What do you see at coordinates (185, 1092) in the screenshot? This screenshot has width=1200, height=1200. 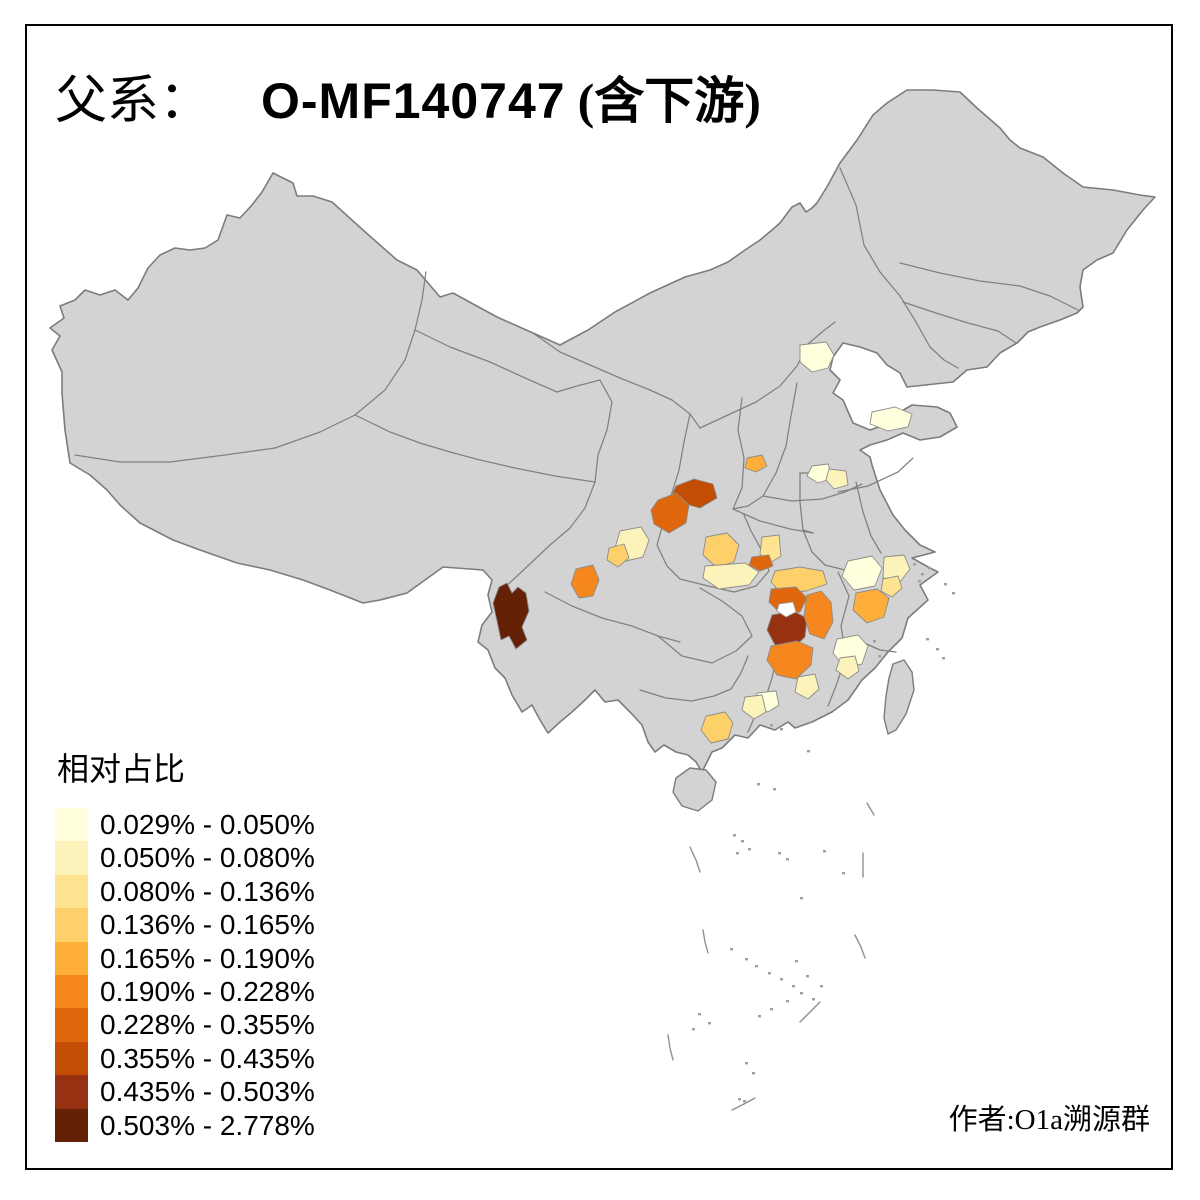 I see `legend-row: 0.435% - 0.503%` at bounding box center [185, 1092].